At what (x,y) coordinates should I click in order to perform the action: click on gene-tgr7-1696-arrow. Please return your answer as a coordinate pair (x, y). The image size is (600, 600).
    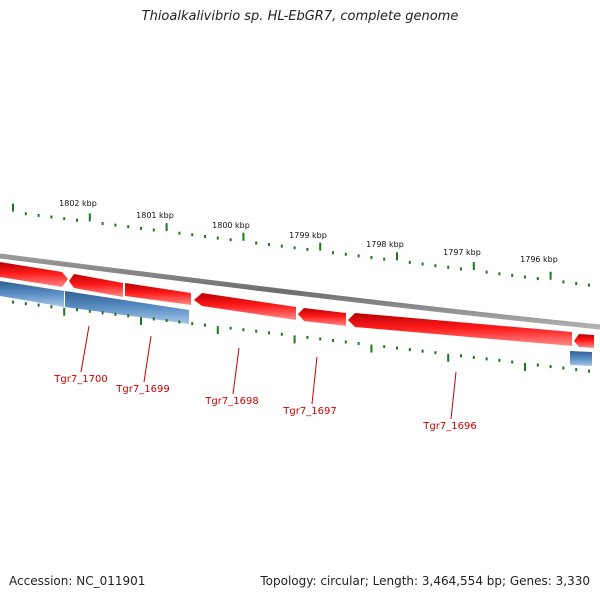
    Looking at the image, I should click on (322, 317).